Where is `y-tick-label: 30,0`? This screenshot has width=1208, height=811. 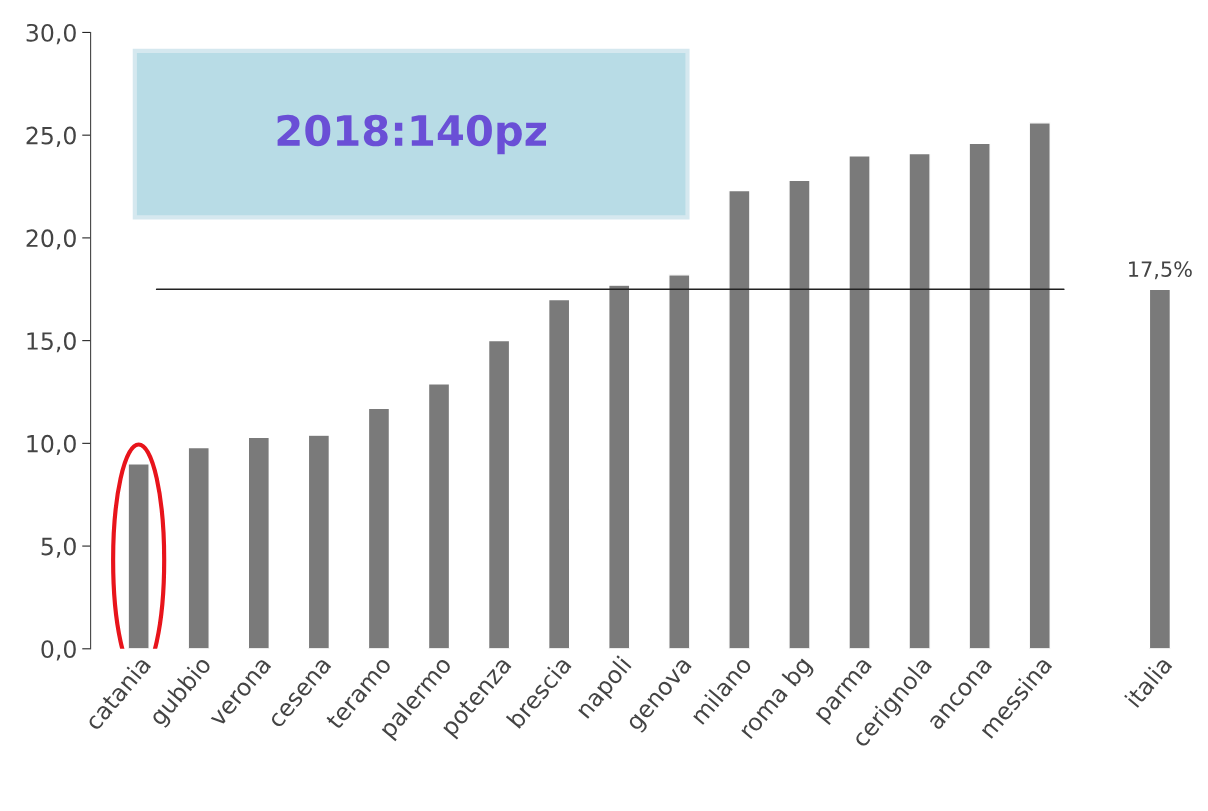
y-tick-label: 30,0 is located at coordinates (51, 34).